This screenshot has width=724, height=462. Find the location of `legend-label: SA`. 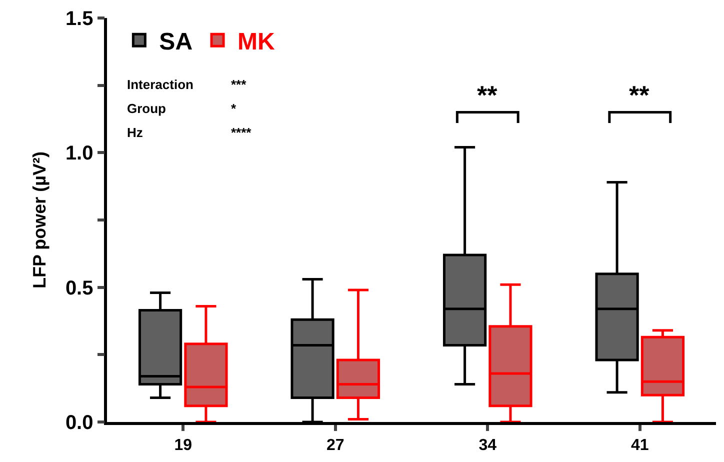

legend-label: SA is located at coordinates (176, 42).